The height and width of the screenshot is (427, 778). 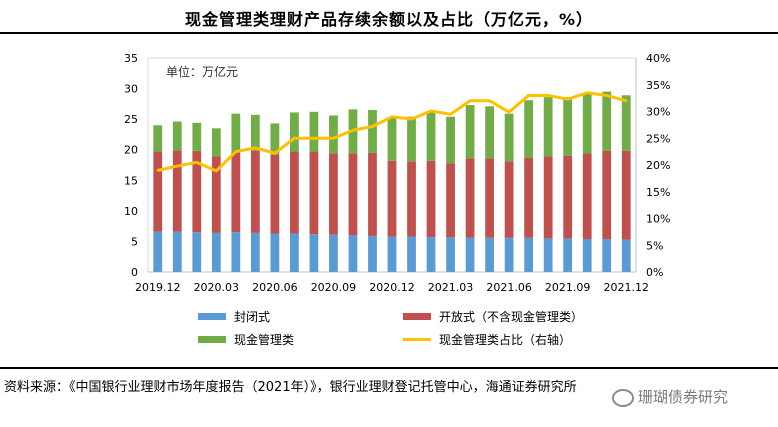 I want to click on x-tick-label: 2020.03, so click(x=217, y=287).